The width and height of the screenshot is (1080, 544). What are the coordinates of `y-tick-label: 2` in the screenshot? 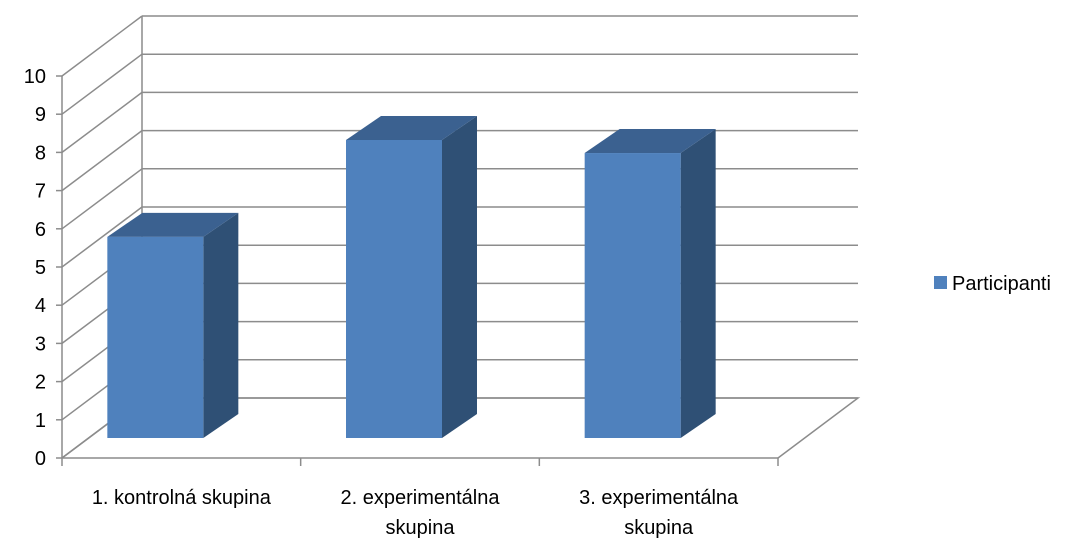 It's located at (40, 383).